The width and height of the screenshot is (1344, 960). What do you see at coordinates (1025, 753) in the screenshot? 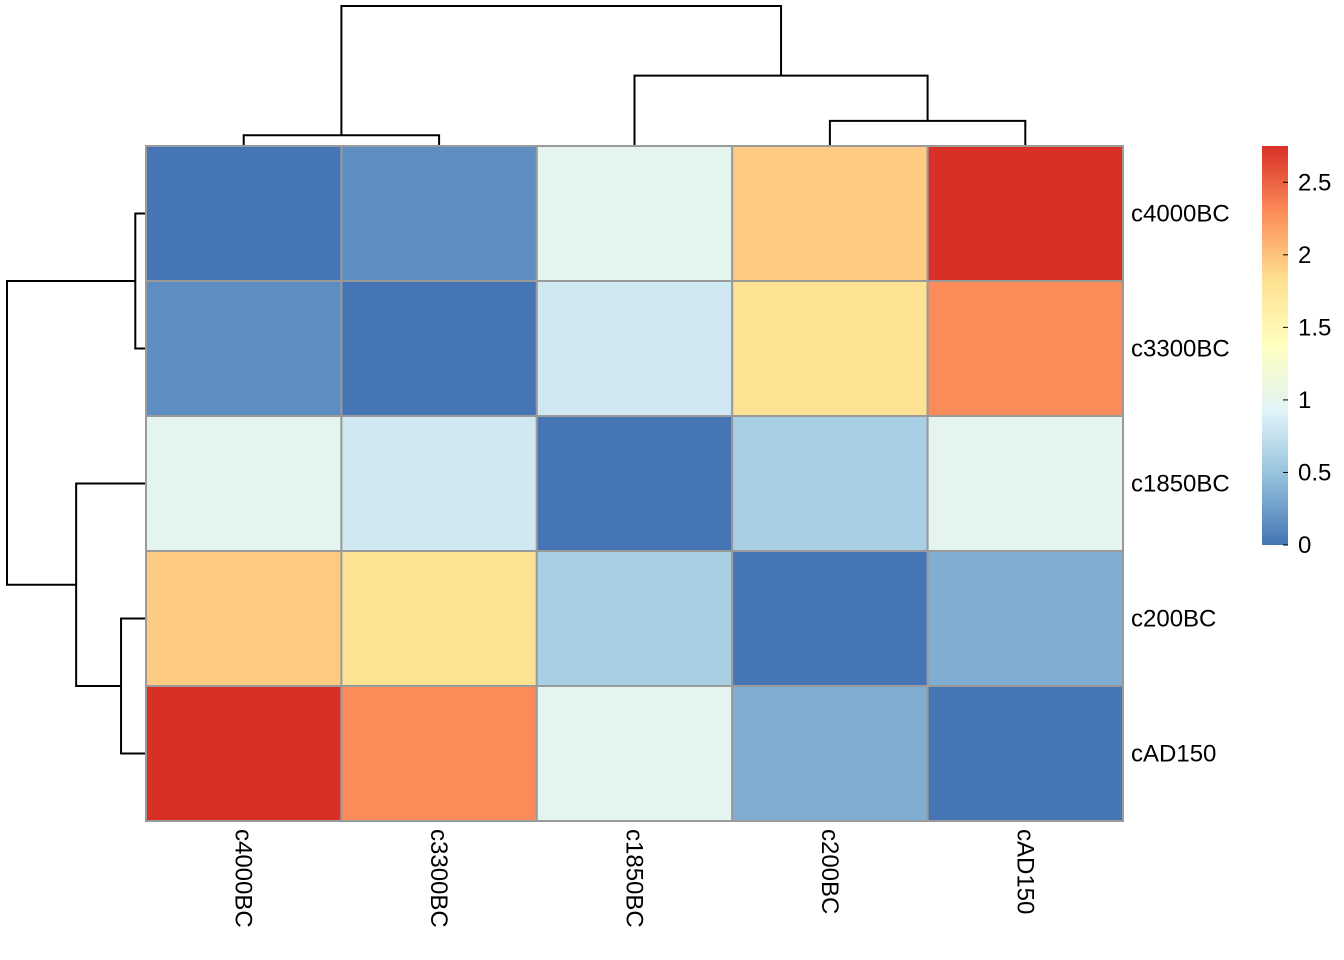
I see `heatmap-cell-cAD150-cAD150` at bounding box center [1025, 753].